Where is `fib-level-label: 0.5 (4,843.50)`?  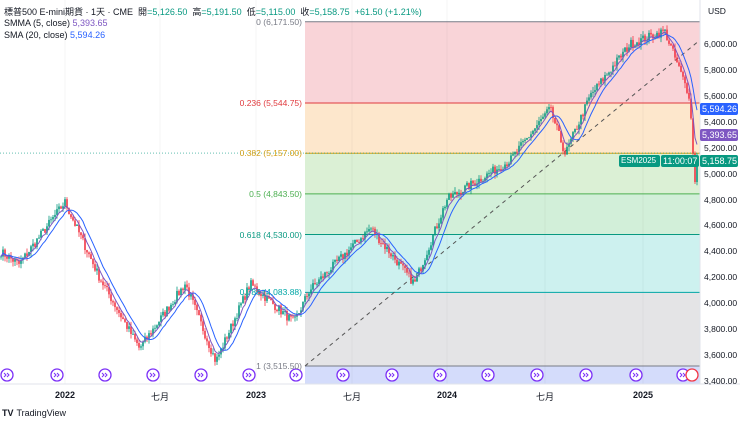
fib-level-label: 0.5 (4,843.50) is located at coordinates (275, 193).